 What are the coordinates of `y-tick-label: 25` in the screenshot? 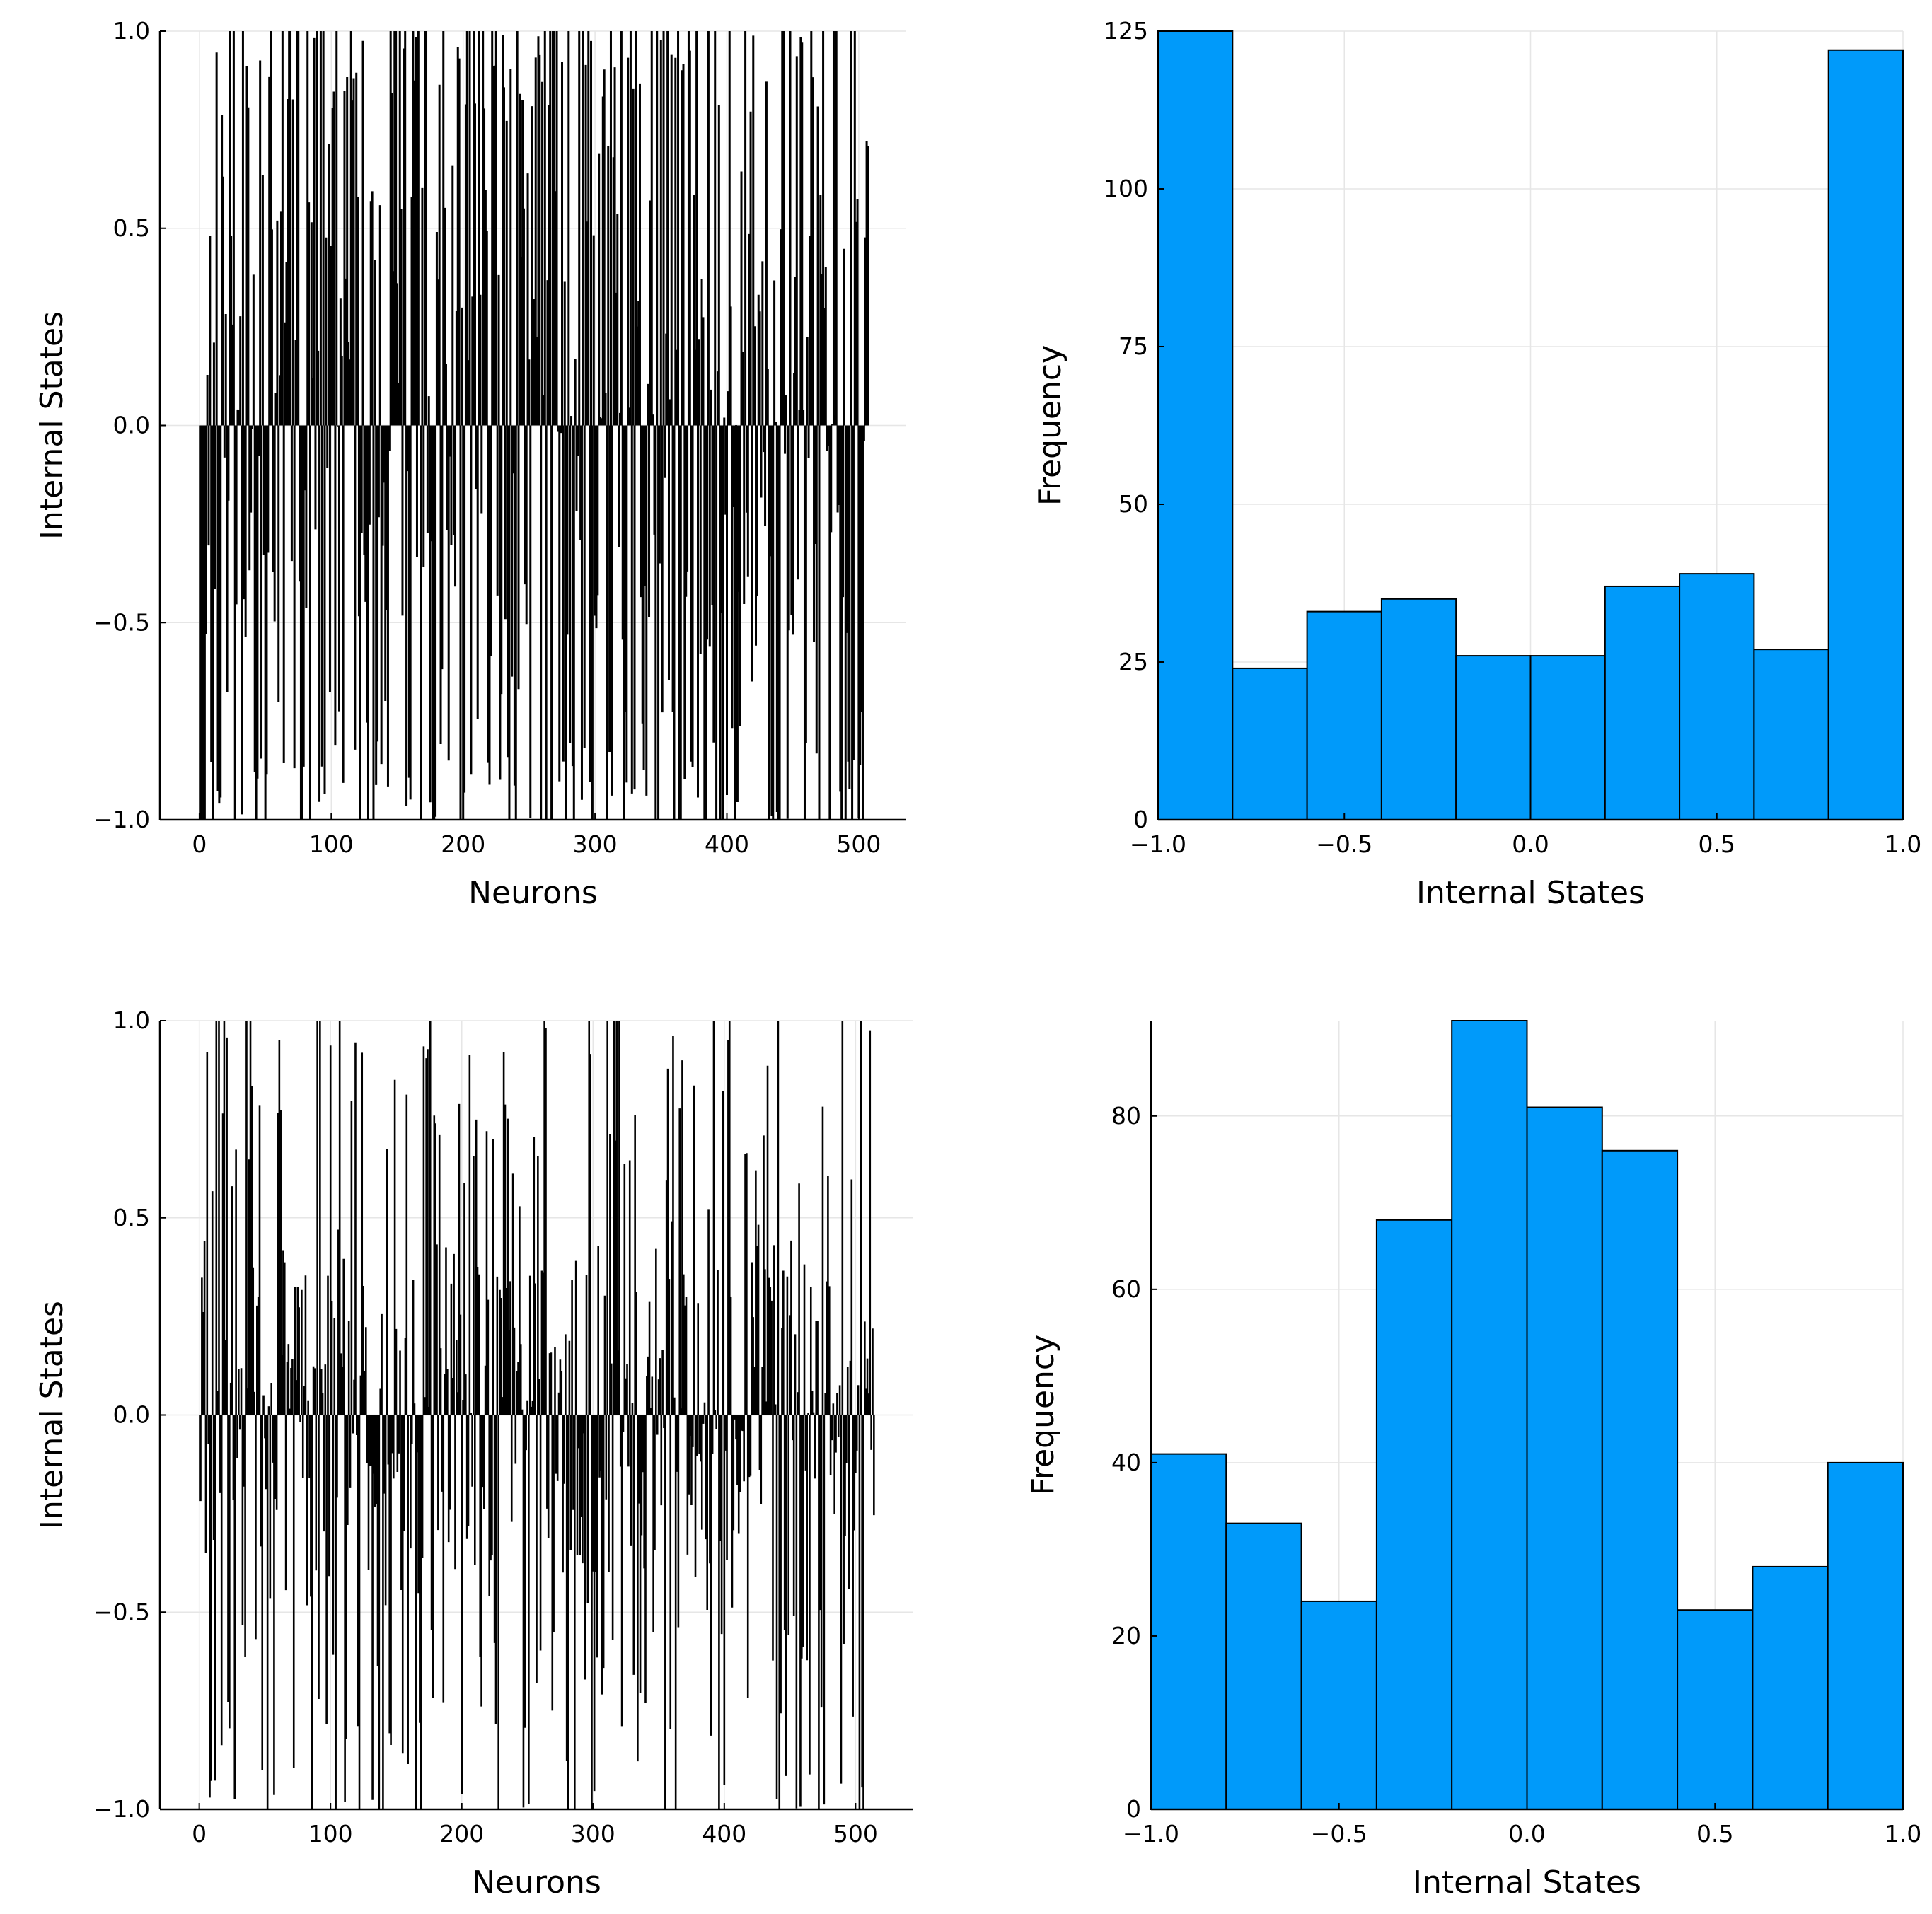 It's located at (1133, 661).